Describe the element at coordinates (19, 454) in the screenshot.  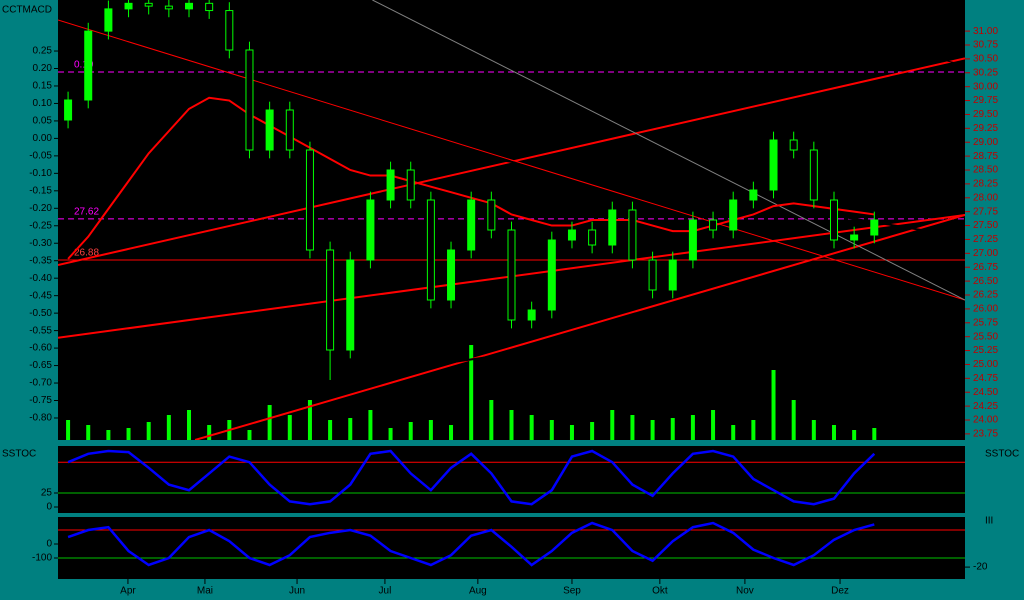
I see `panel-title: SSTOC` at that location.